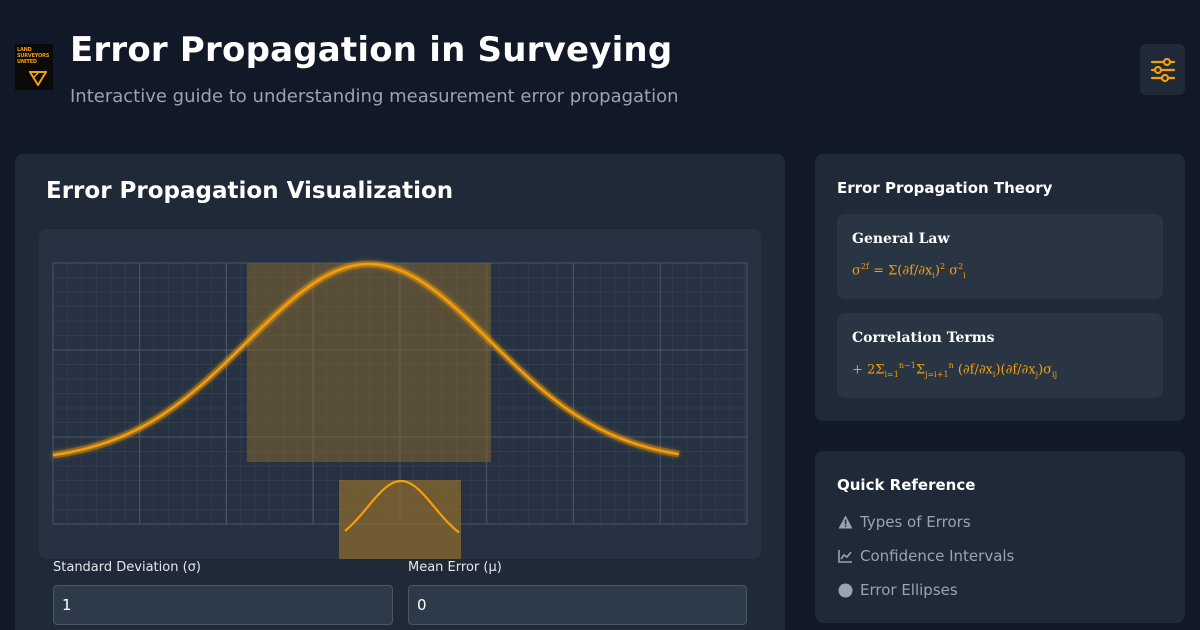 This screenshot has width=1200, height=630. I want to click on ref-item-label: Error Ellipses, so click(909, 590).